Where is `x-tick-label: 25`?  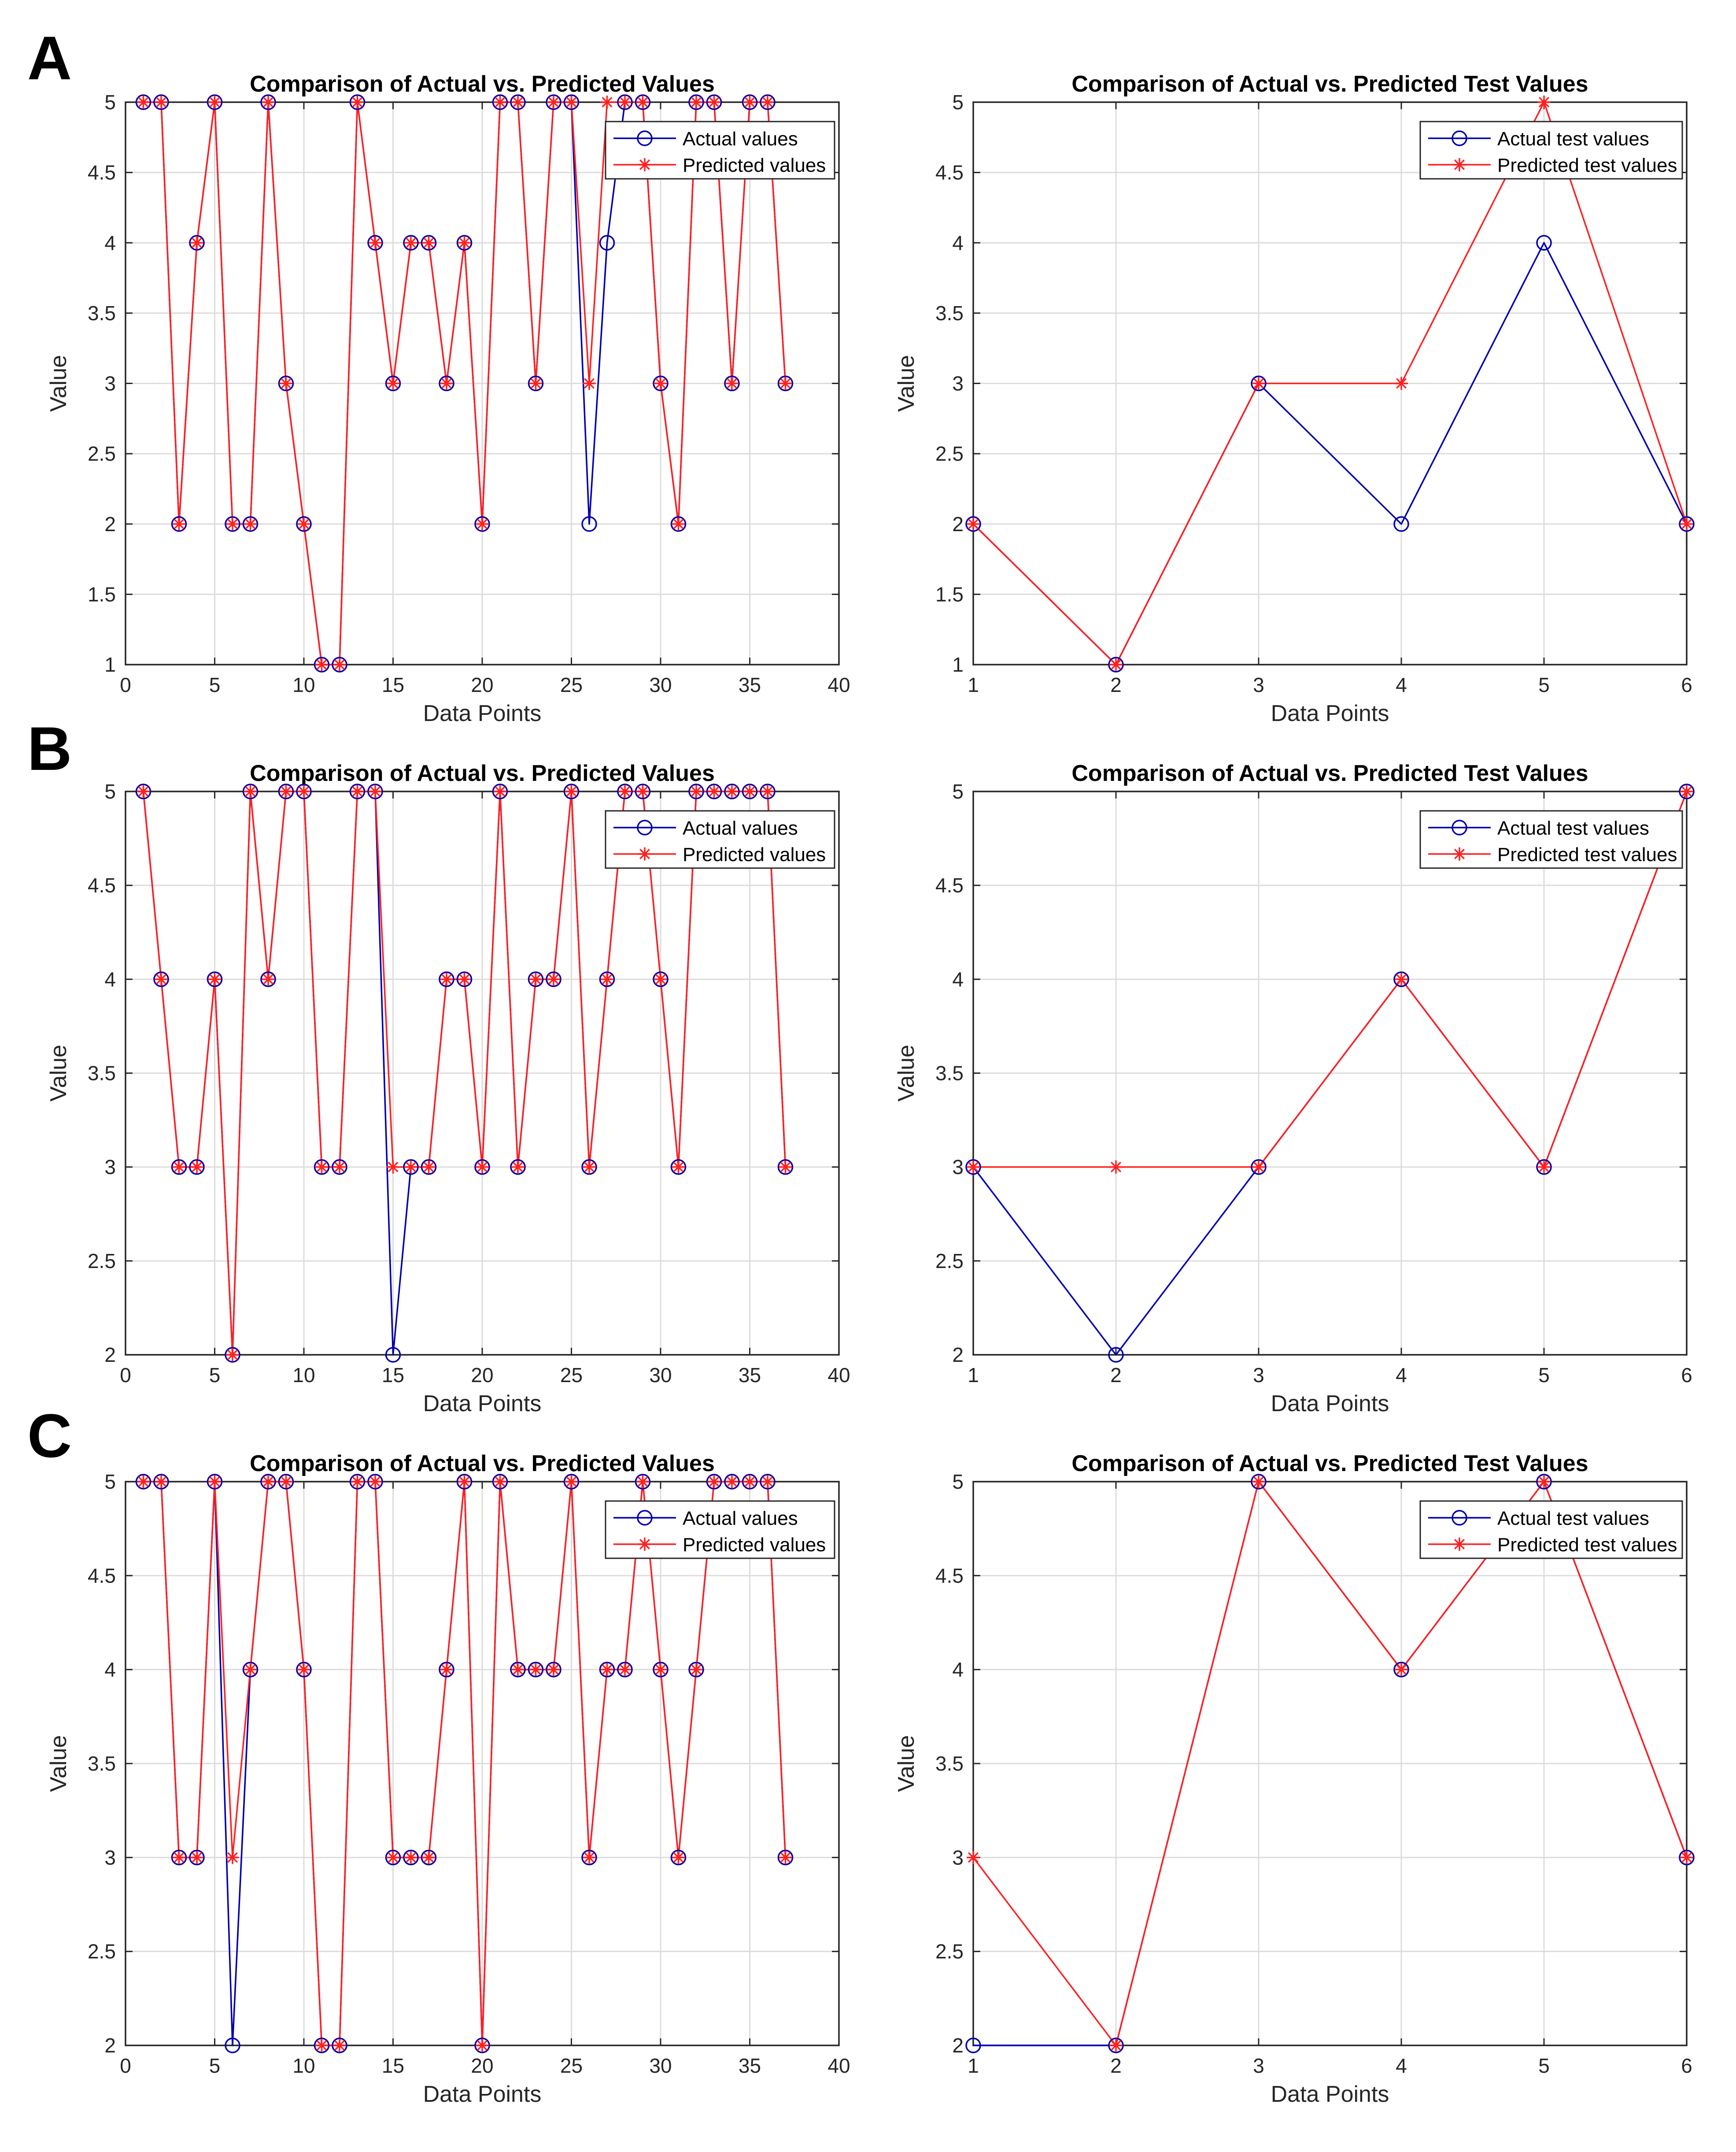 x-tick-label: 25 is located at coordinates (571, 1375).